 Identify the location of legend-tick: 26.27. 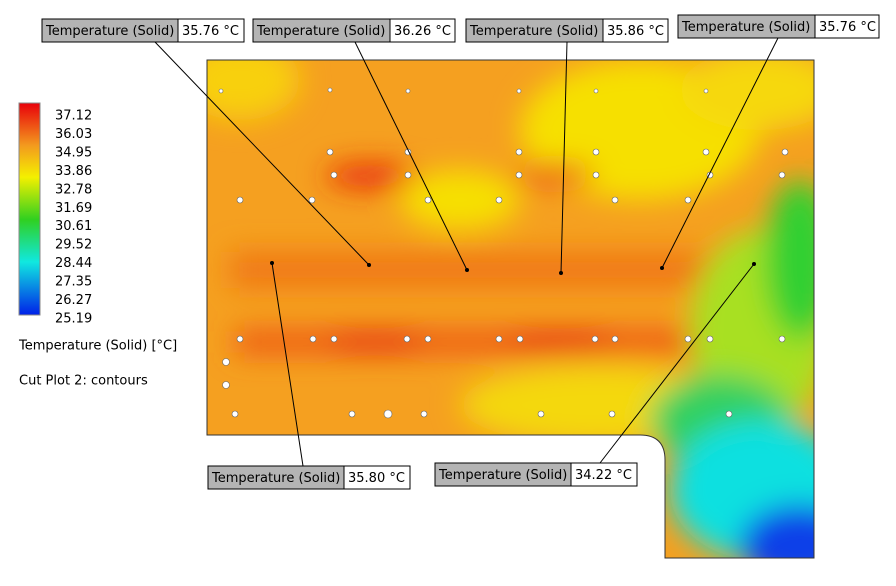
(73, 300).